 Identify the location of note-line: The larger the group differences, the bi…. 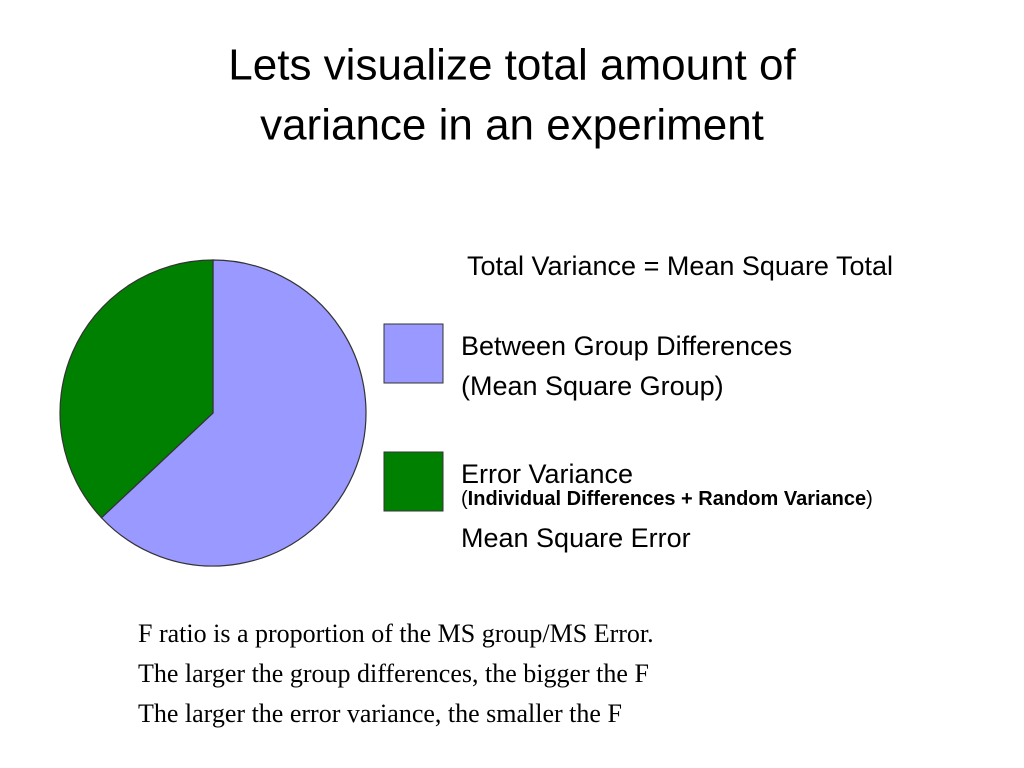
(393, 673).